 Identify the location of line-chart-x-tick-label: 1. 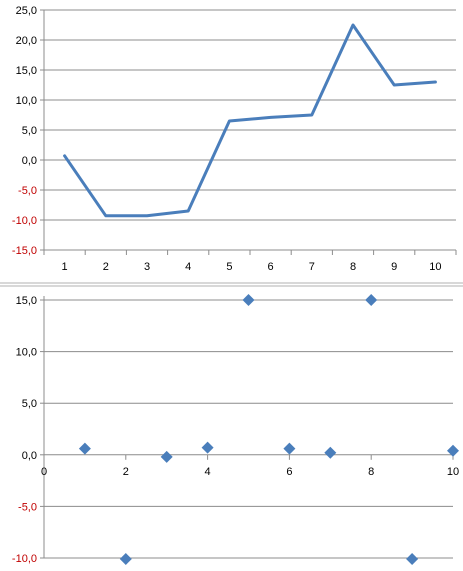
(65, 267).